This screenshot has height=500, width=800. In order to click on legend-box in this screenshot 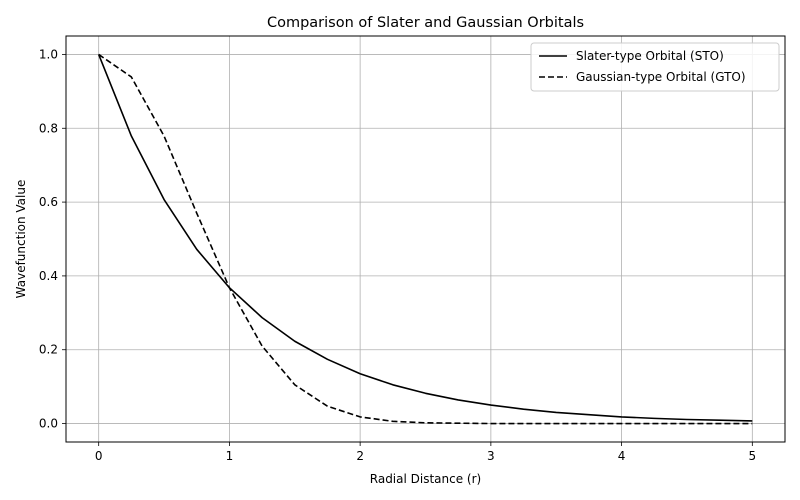, I will do `click(655, 67)`.